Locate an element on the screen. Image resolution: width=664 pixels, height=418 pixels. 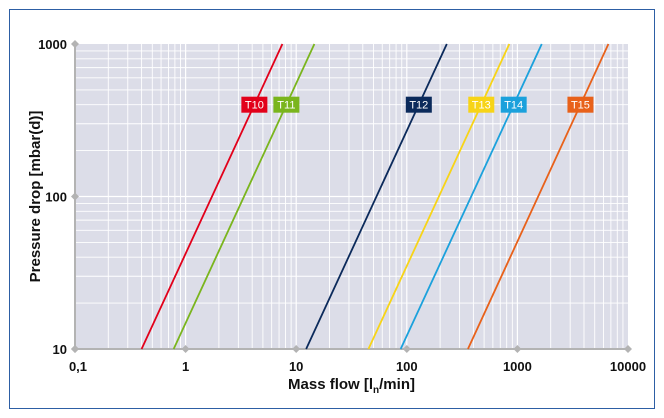
x-tick-label: 10000 is located at coordinates (628, 366).